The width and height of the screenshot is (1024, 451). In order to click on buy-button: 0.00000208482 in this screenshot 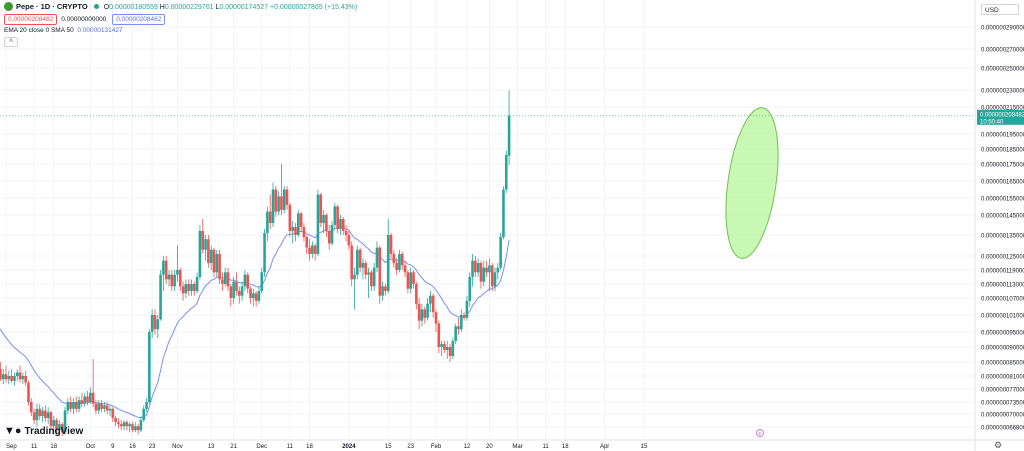, I will do `click(139, 19)`.